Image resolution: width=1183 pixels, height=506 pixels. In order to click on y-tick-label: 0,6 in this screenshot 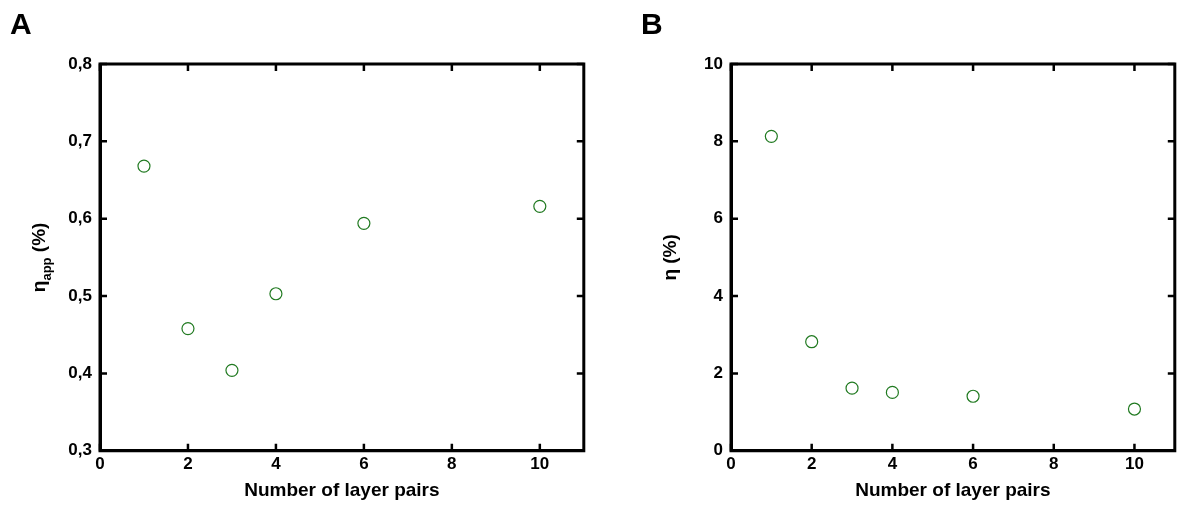, I will do `click(80, 218)`.